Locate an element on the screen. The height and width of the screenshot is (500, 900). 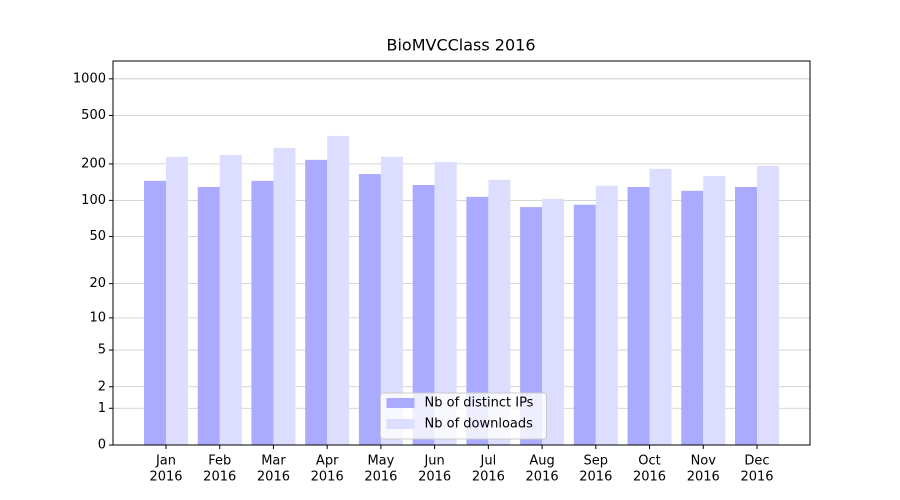
x-tick-label: Jun is located at coordinates (433, 461).